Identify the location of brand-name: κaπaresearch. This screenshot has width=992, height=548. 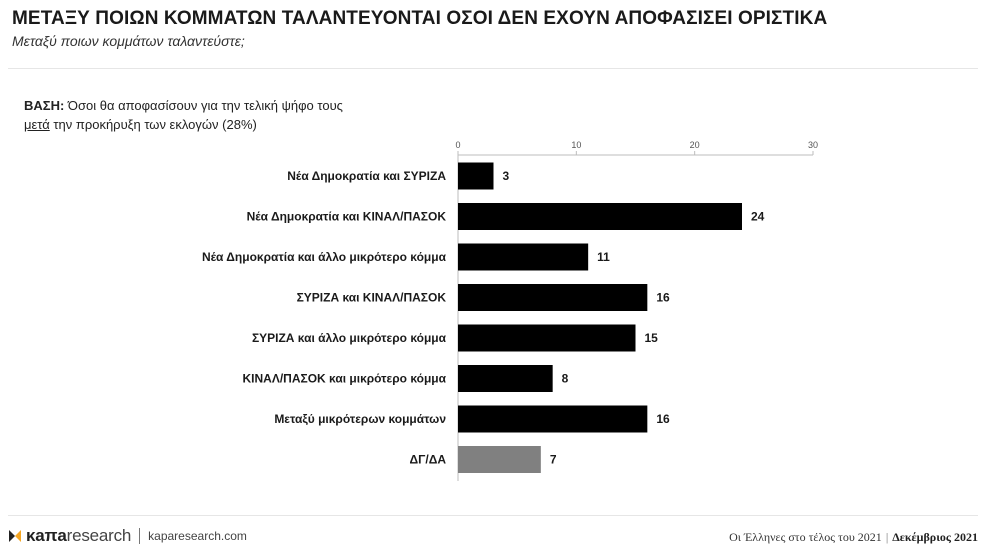
(78, 536).